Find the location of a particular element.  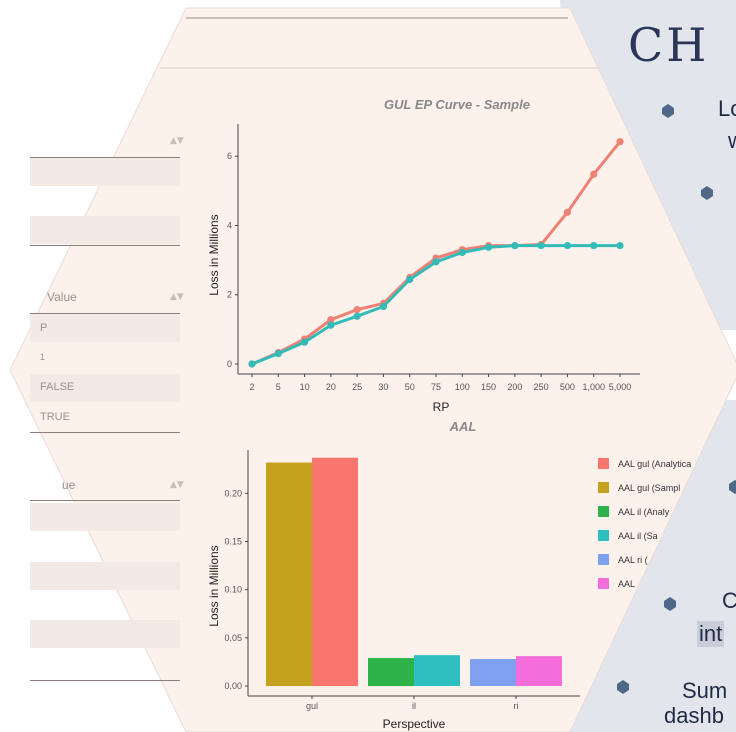

cell-value: 1 is located at coordinates (43, 357).